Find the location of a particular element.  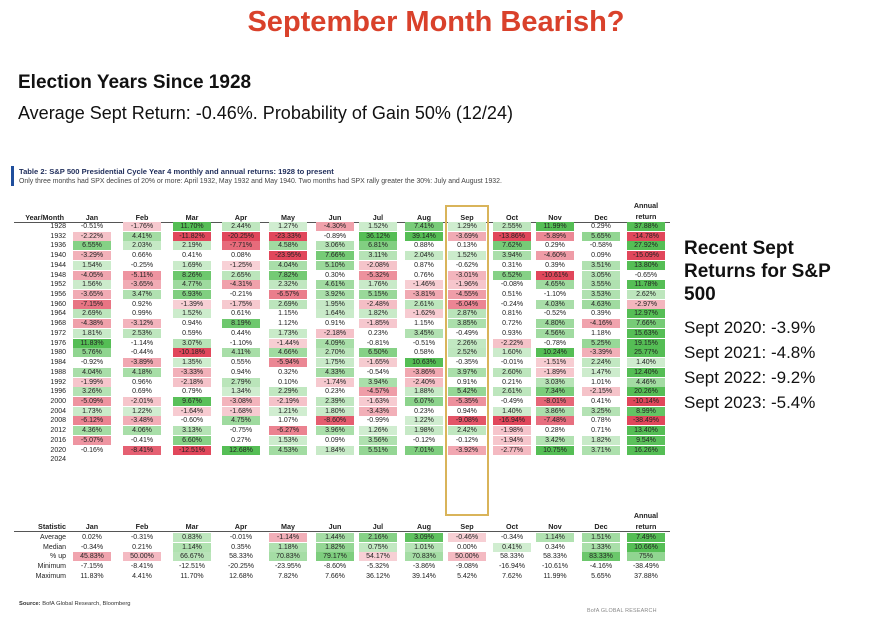

table-cell: -3.08% is located at coordinates (241, 401).